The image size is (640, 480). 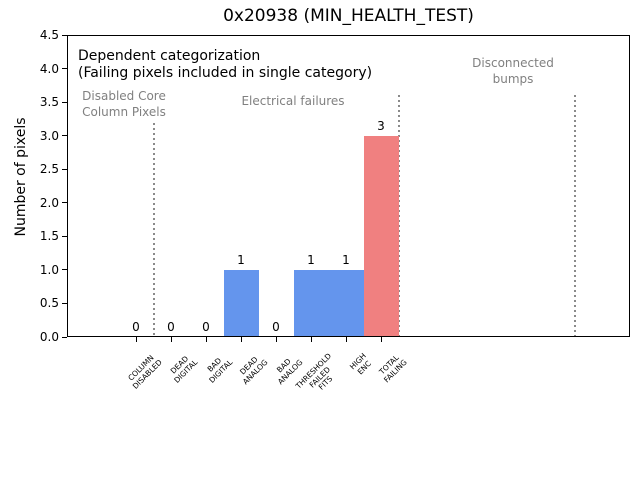 What do you see at coordinates (241, 302) in the screenshot?
I see `bar-dead-analog` at bounding box center [241, 302].